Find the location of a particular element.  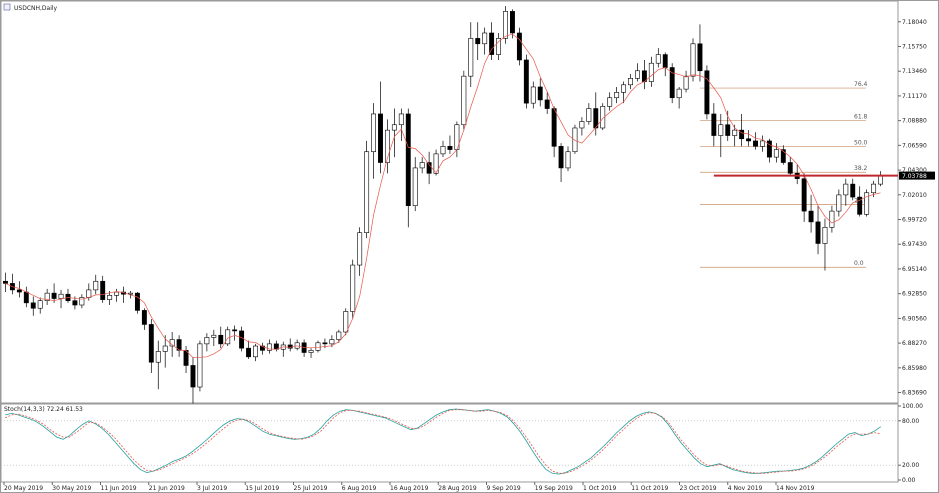

price-tick-label: 6.97430 is located at coordinates (914, 244).